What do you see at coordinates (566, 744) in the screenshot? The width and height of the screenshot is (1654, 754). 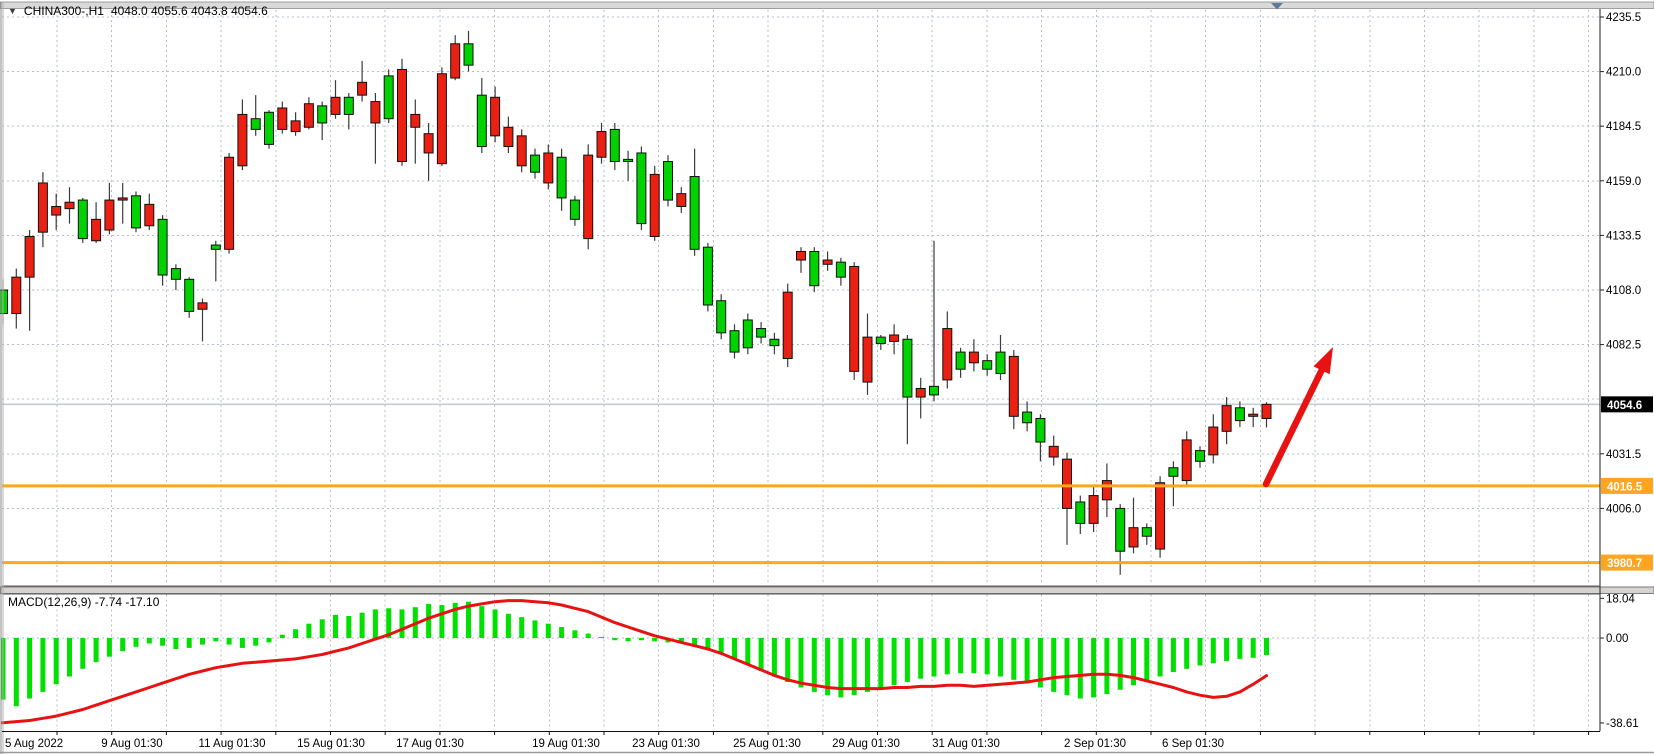 I see `time-axis-label: 19 Aug 01:30` at bounding box center [566, 744].